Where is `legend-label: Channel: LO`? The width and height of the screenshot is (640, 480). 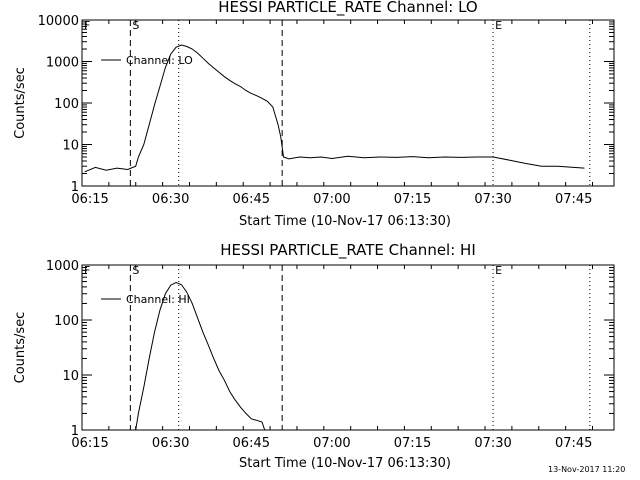 legend-label: Channel: LO is located at coordinates (159, 60).